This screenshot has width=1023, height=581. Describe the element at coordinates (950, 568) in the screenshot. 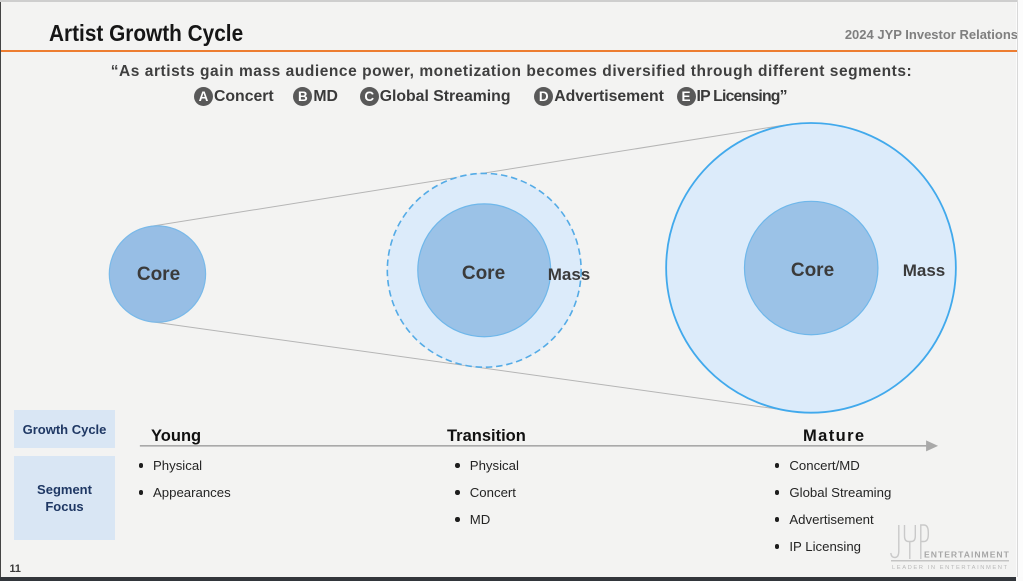

I see `svg-text: LEADER IN ENTERTAINMENT` at that location.